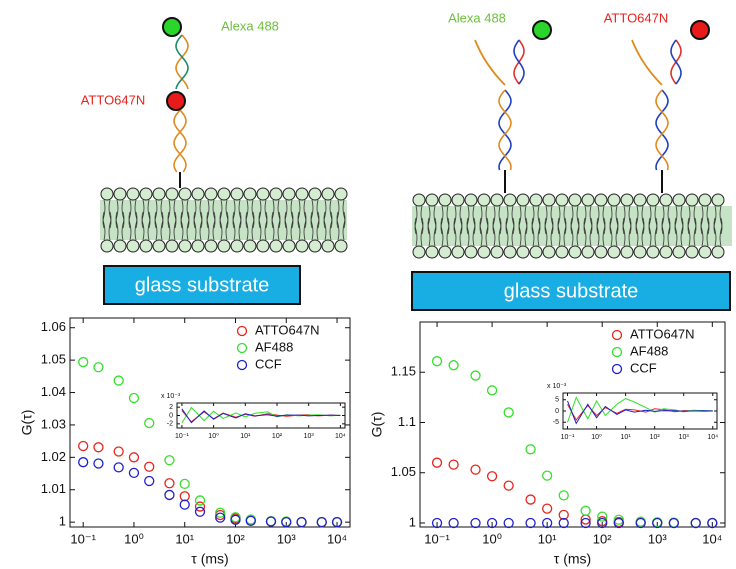 The width and height of the screenshot is (736, 569). I want to click on y-tick-label: 0, so click(557, 411).